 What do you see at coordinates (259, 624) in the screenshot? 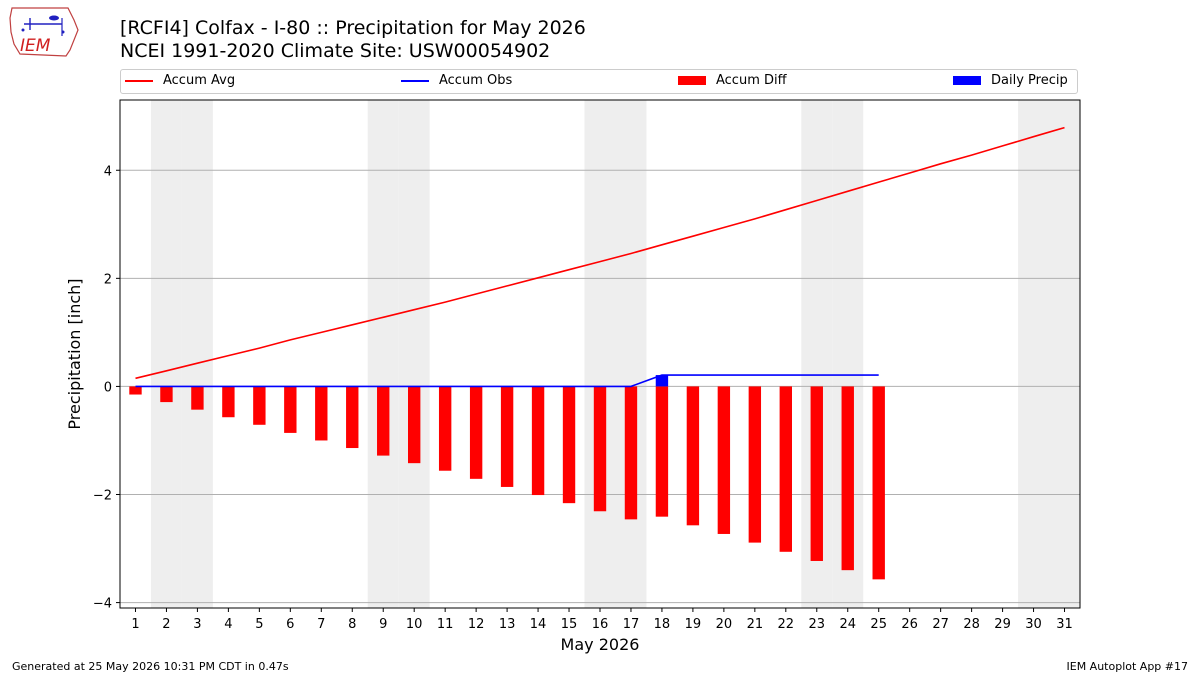
I see `x-tick-label-5: 5` at bounding box center [259, 624].